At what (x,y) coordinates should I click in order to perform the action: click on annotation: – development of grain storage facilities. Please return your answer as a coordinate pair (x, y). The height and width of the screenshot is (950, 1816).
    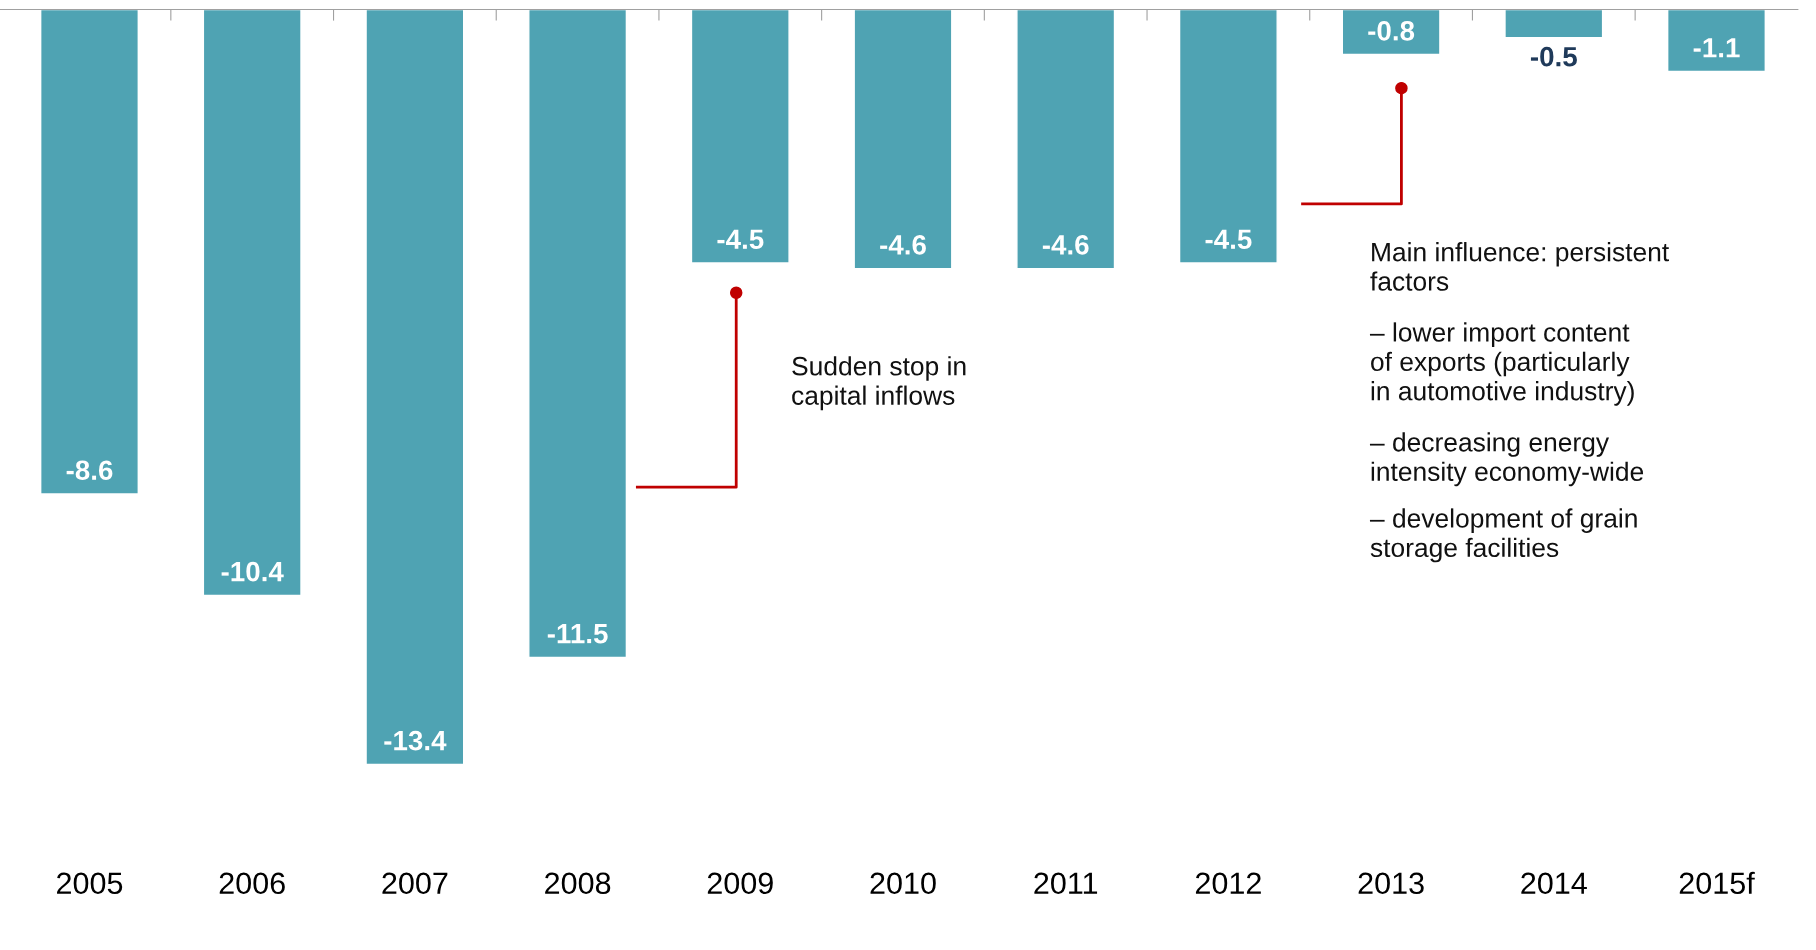
    Looking at the image, I should click on (1503, 535).